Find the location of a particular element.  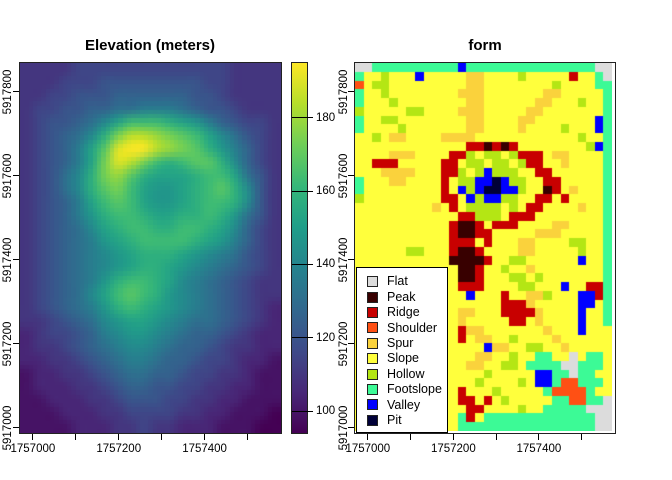

colorbar-tick-label: 160 is located at coordinates (326, 191).